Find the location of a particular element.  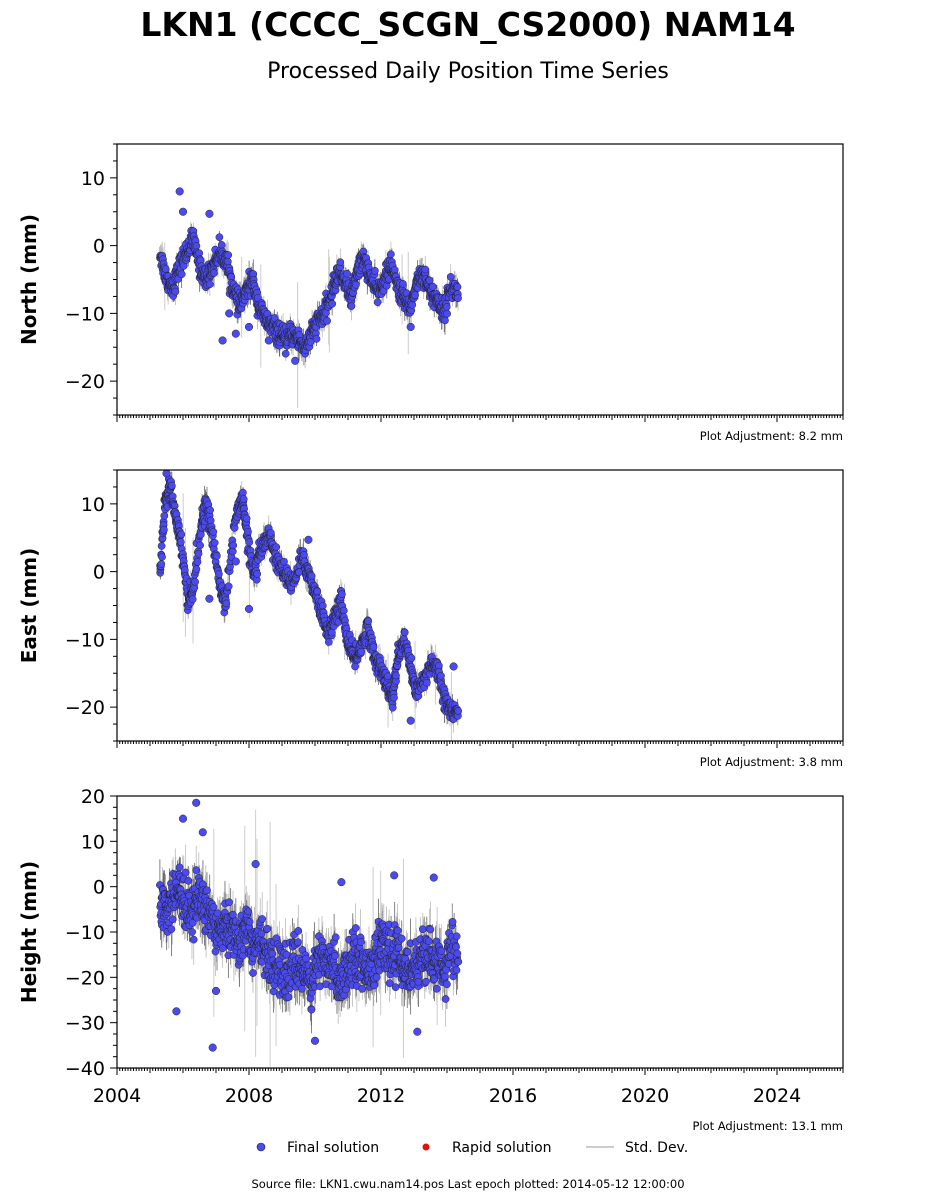

y-axis-label: East (mm) is located at coordinates (29, 606).